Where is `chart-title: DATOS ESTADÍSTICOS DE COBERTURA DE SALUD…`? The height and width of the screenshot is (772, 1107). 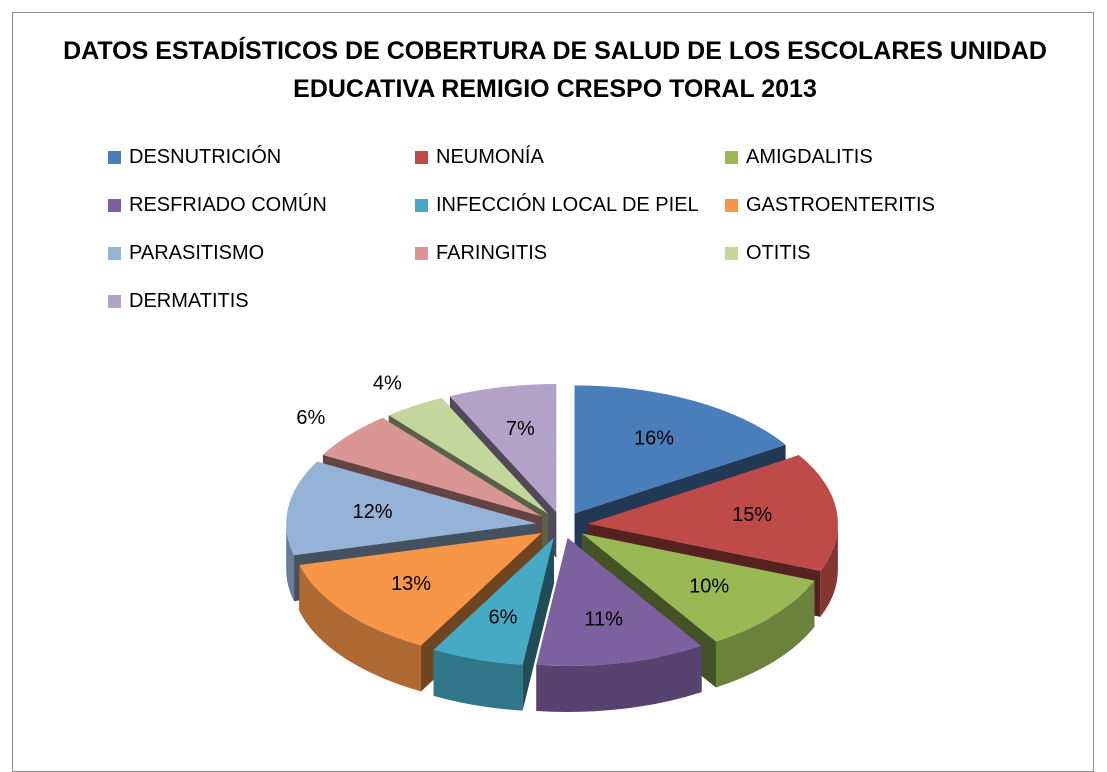
chart-title: DATOS ESTADÍSTICOS DE COBERTURA DE SALUD… is located at coordinates (555, 70).